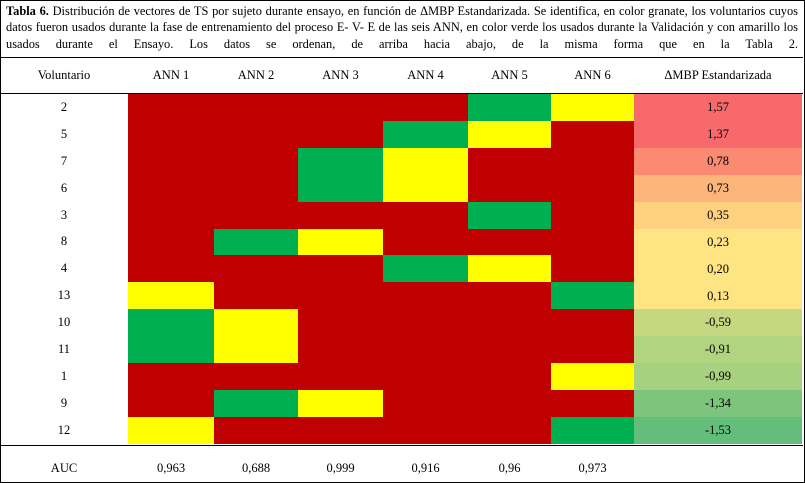  Describe the element at coordinates (718, 296) in the screenshot. I see `dmbp-cell: 0,13` at that location.